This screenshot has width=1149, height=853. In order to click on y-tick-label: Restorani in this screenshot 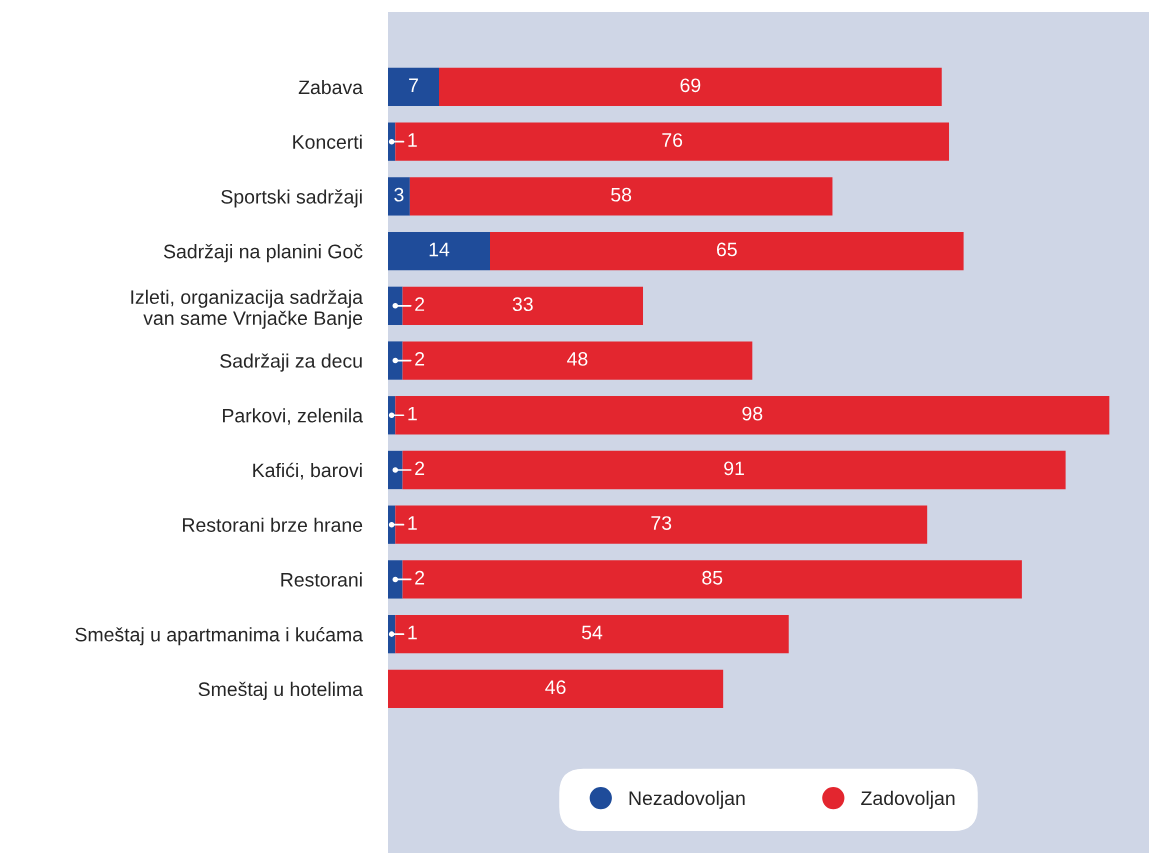, I will do `click(321, 579)`.